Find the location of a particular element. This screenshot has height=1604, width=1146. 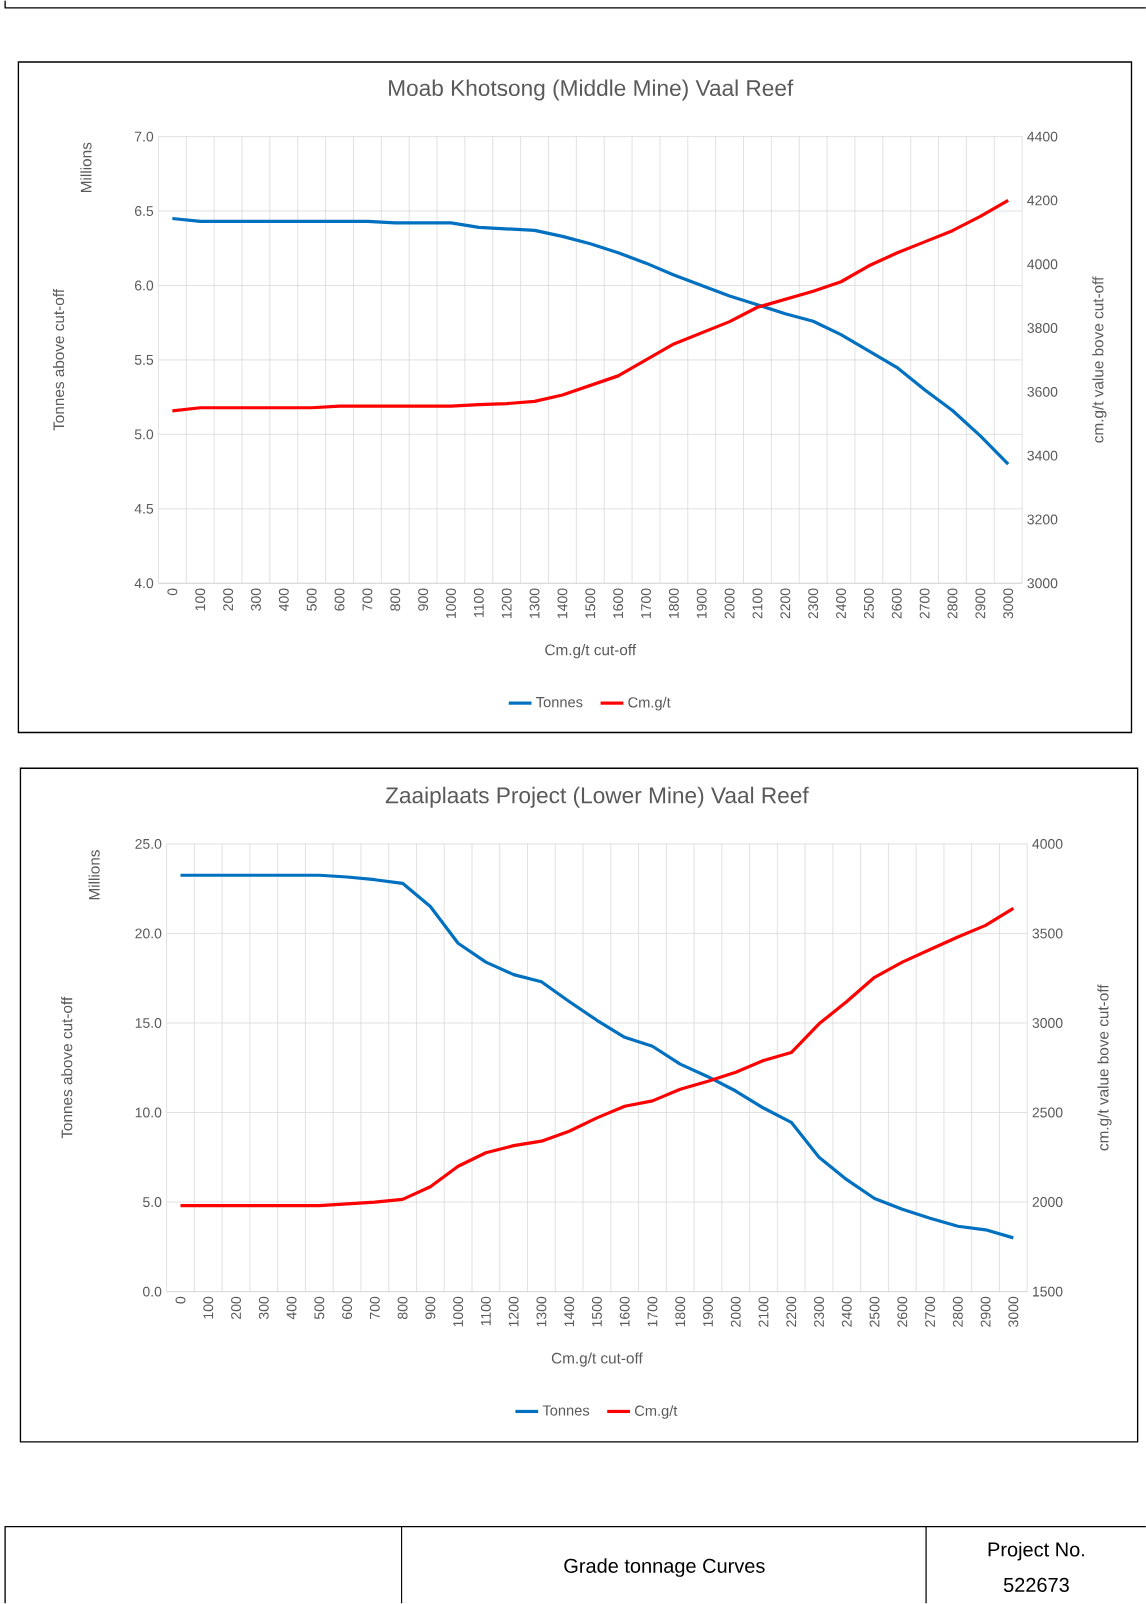

y2-axis-title: cm.g/t value bove cut-off is located at coordinates (1099, 359).